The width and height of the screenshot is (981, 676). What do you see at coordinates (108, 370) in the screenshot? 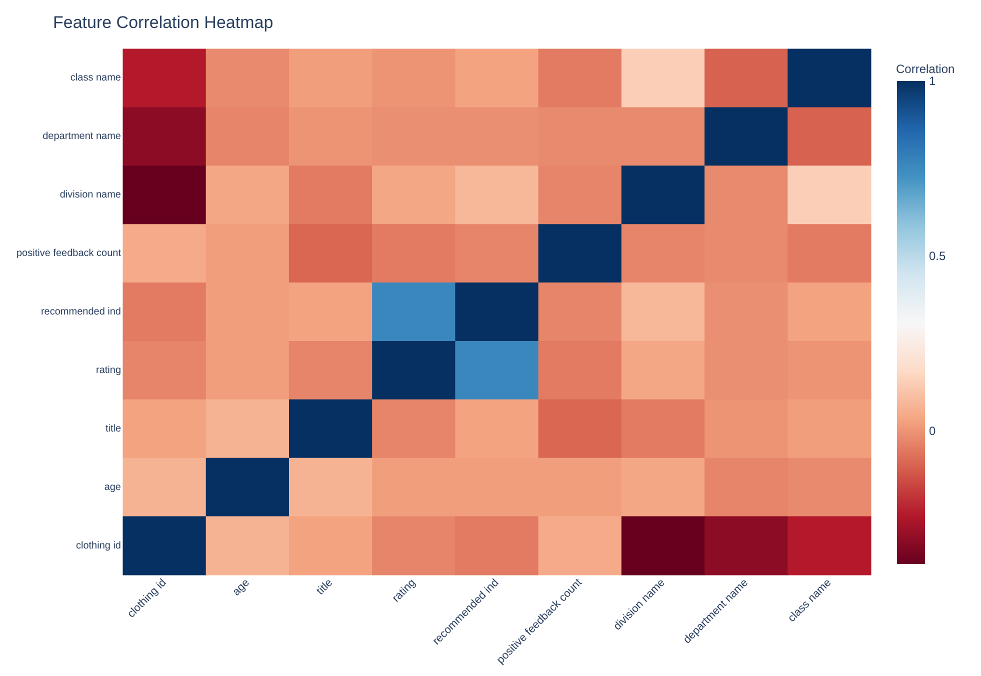
I see `y-tick-label: rating` at bounding box center [108, 370].